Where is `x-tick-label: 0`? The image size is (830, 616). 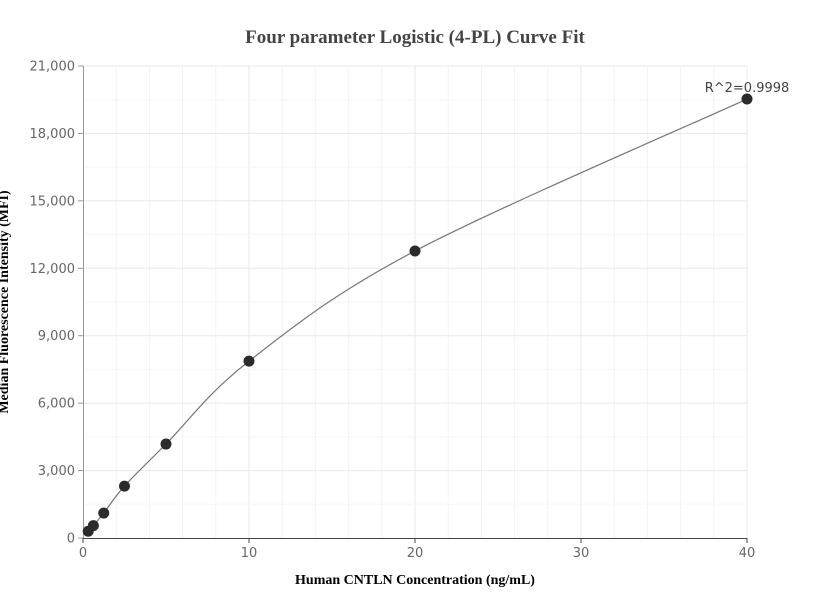
x-tick-label: 0 is located at coordinates (83, 553).